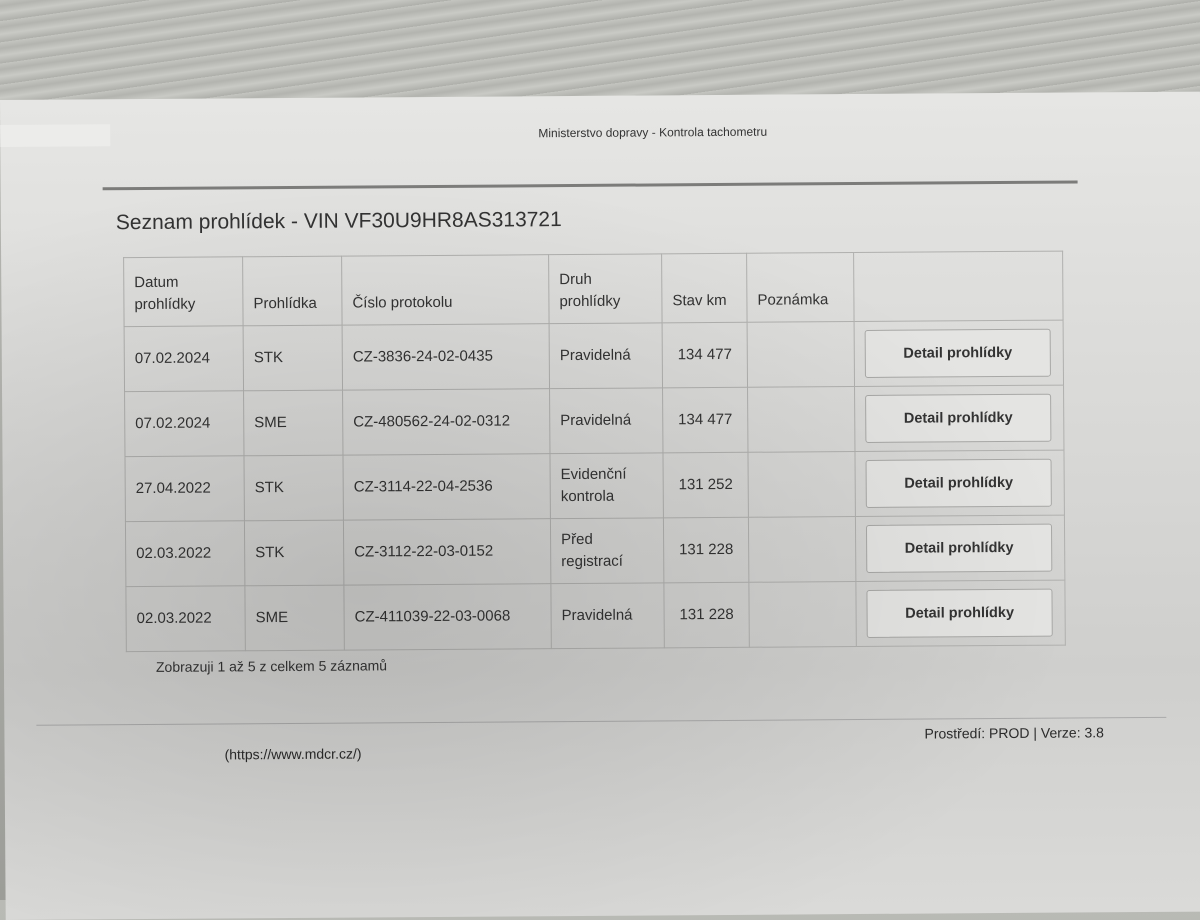 The width and height of the screenshot is (1200, 920). Describe the element at coordinates (447, 617) in the screenshot. I see `protocol-cell: CZ-411039-22-03-0068` at that location.